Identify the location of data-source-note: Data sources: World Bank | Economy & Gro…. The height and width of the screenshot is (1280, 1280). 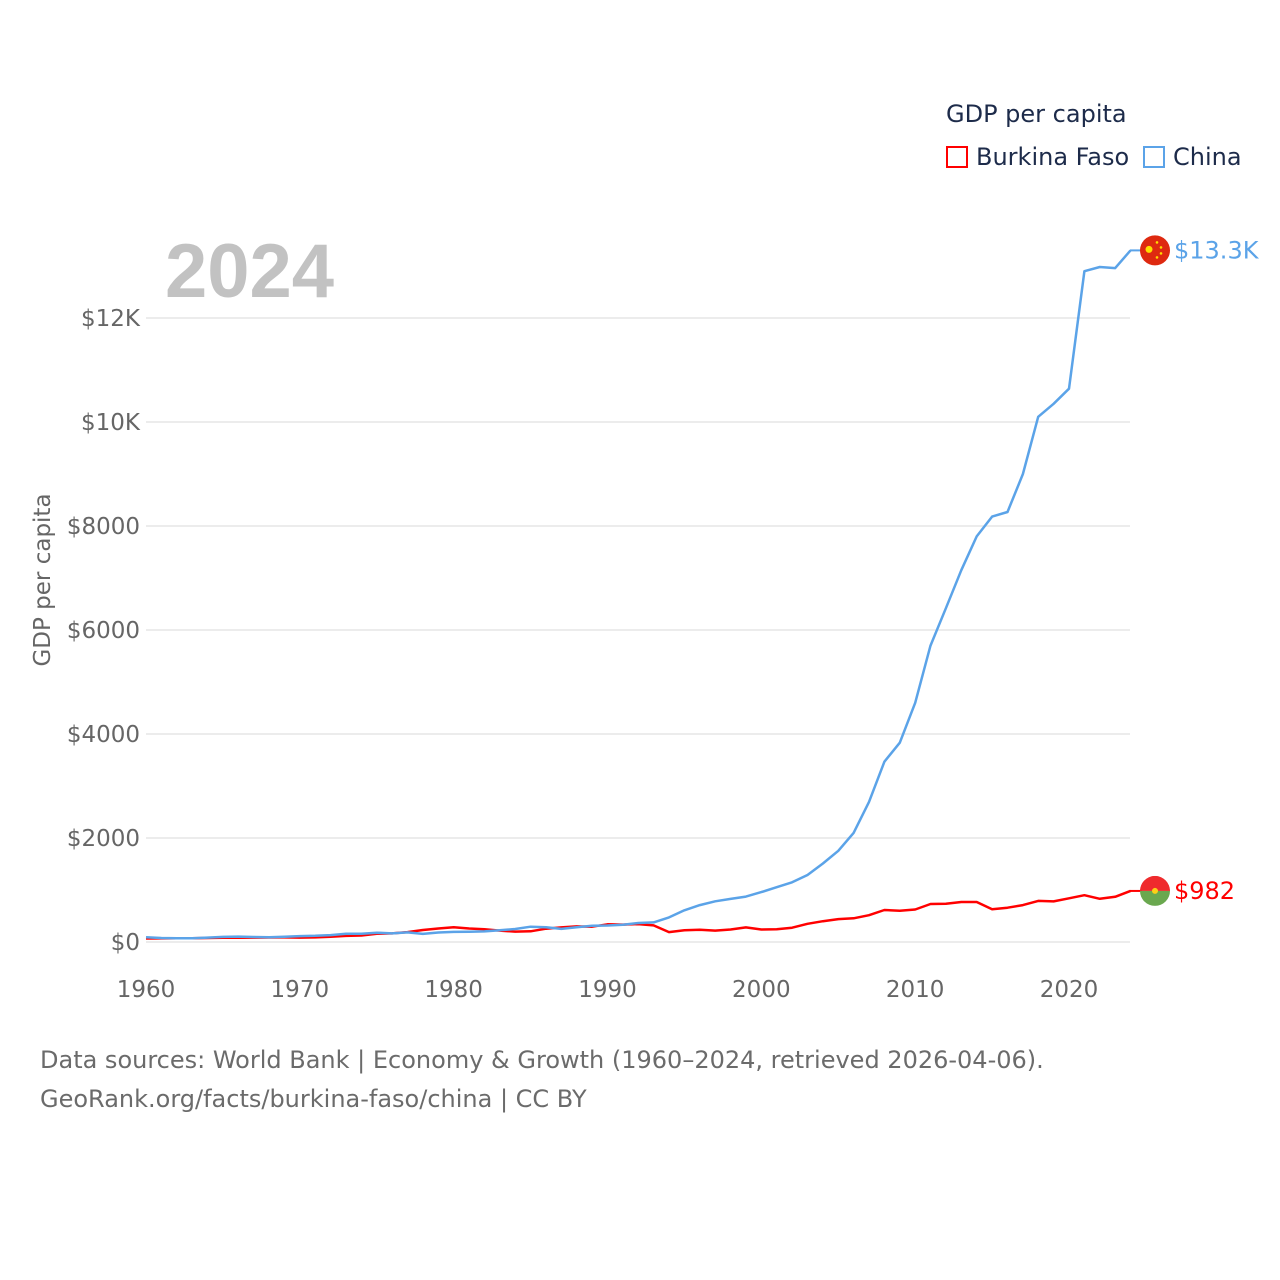
(542, 1060).